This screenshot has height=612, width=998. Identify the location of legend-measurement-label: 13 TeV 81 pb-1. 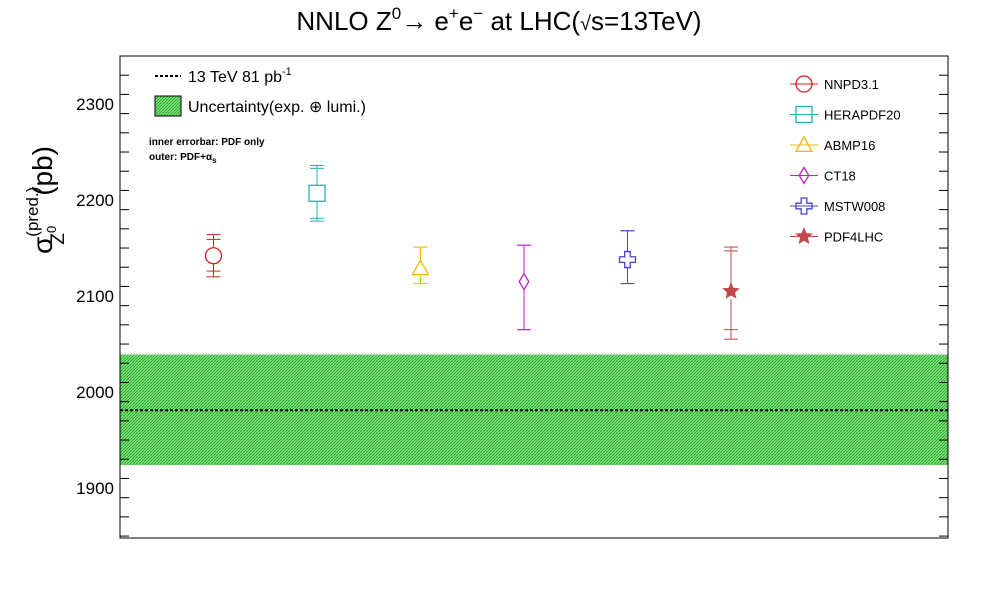
(240, 76).